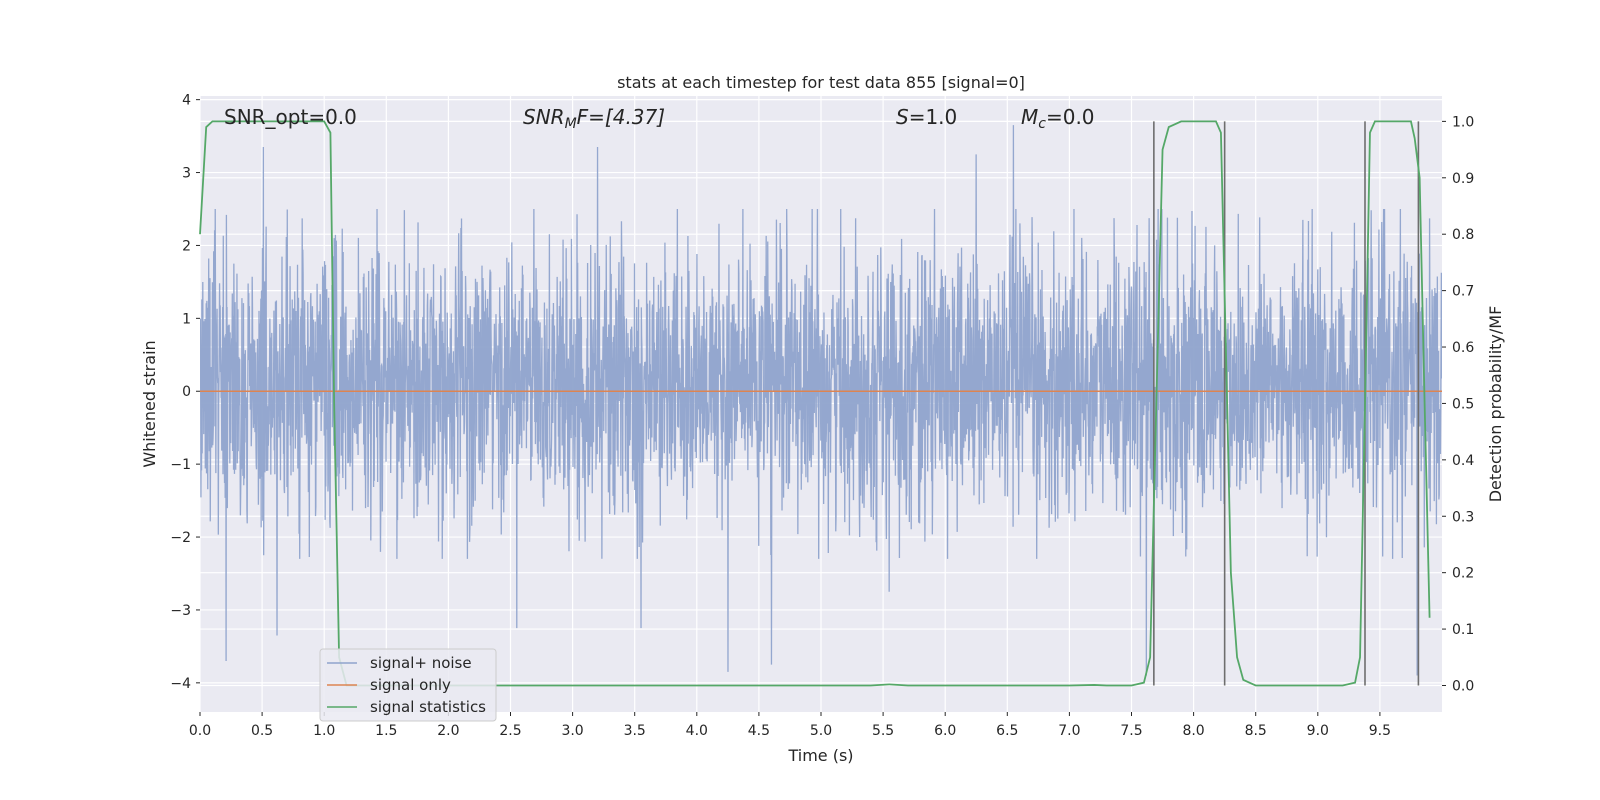 The image size is (1600, 800). I want to click on annotation-s: S=1.0, so click(926, 117).